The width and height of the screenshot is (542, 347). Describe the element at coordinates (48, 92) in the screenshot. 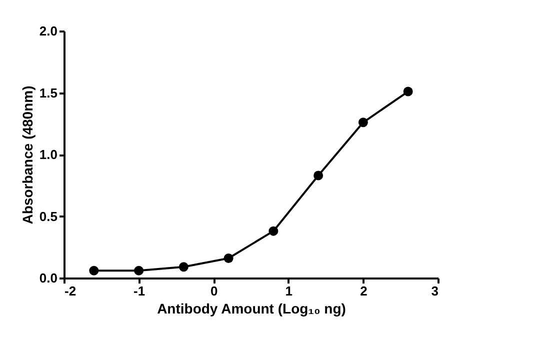

I see `y-tick-label: 1.5` at that location.